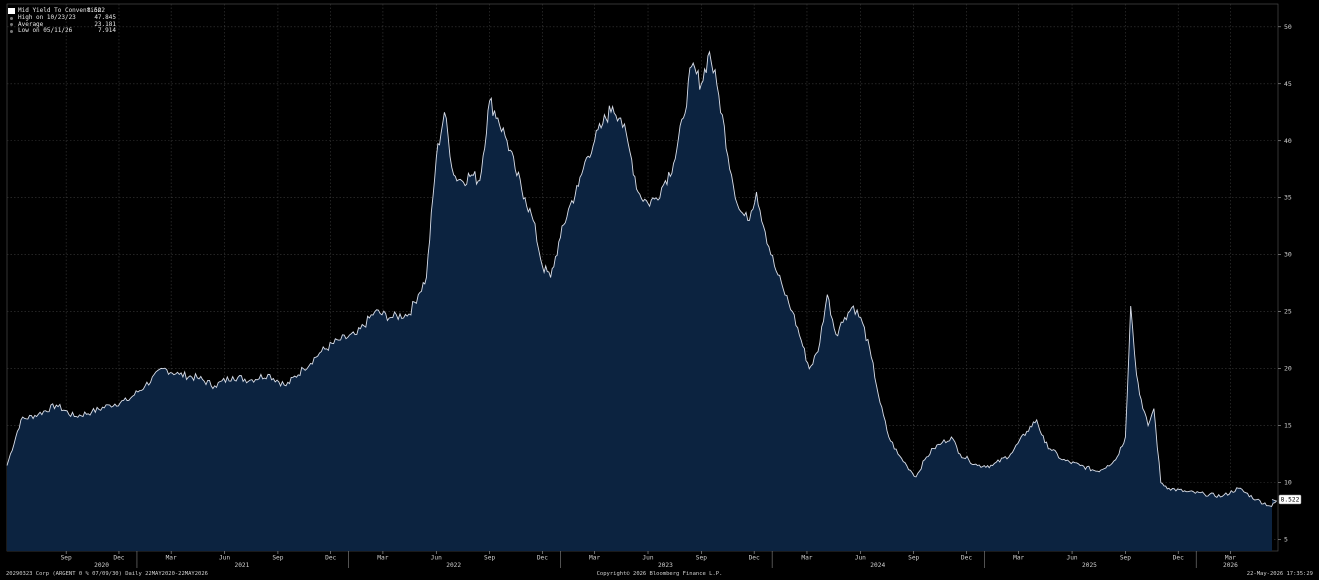 The height and width of the screenshot is (580, 1319). What do you see at coordinates (1288, 312) in the screenshot?
I see `y-tick-label: 25` at bounding box center [1288, 312].